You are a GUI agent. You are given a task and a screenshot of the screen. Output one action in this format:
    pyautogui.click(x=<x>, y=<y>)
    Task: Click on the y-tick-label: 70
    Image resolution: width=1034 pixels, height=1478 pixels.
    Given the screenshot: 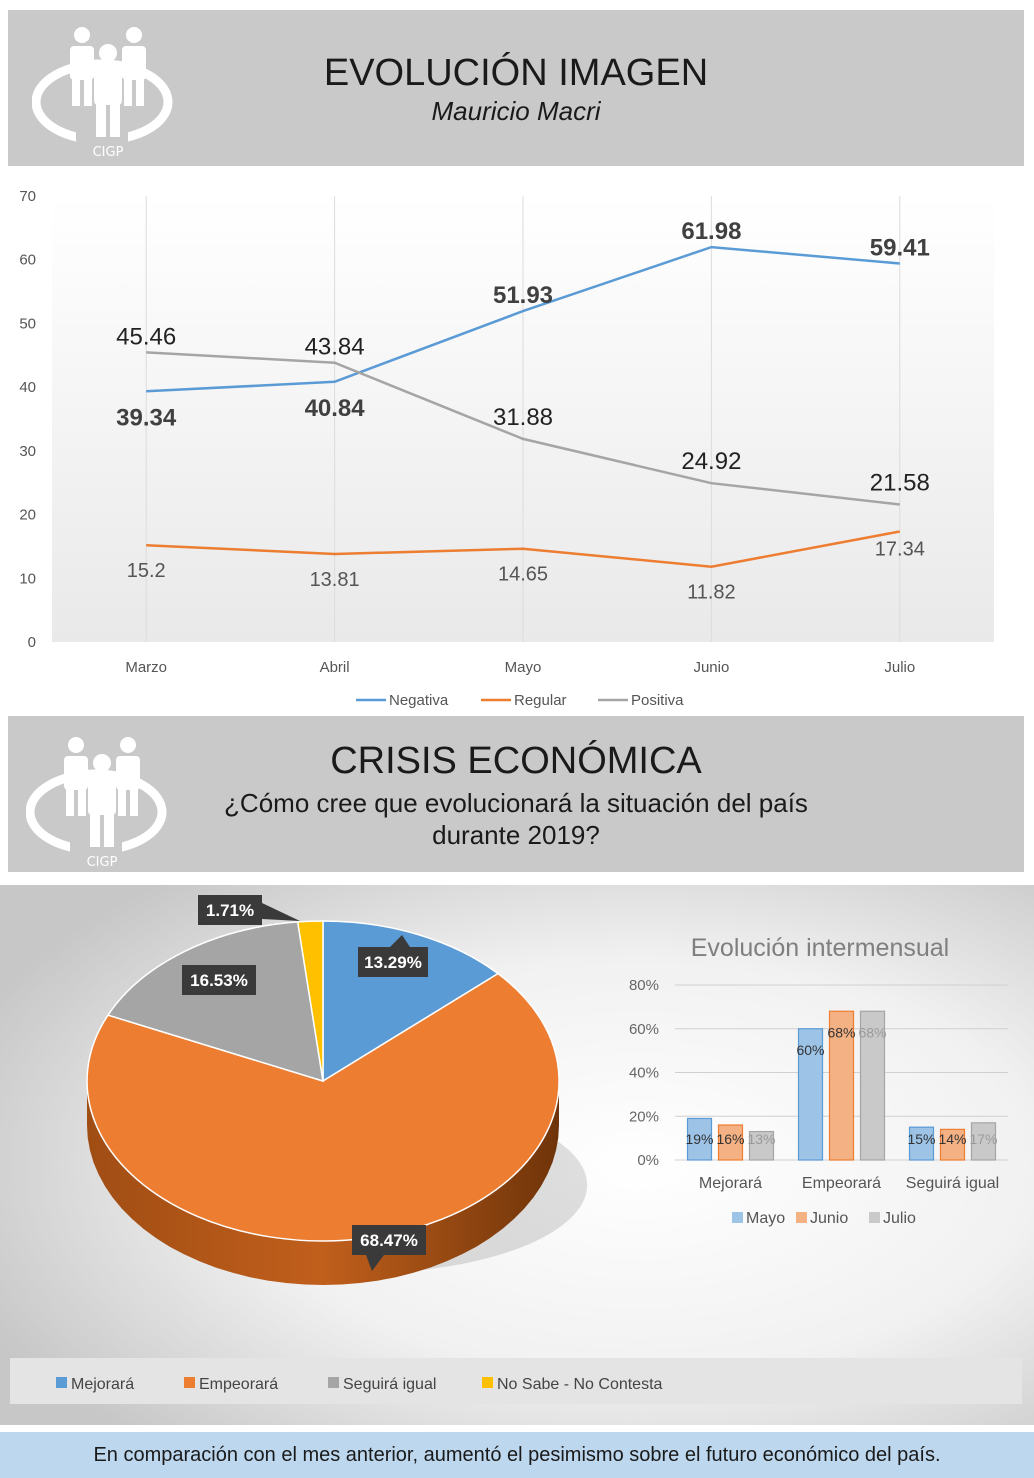 What is the action you would take?
    pyautogui.click(x=27, y=196)
    